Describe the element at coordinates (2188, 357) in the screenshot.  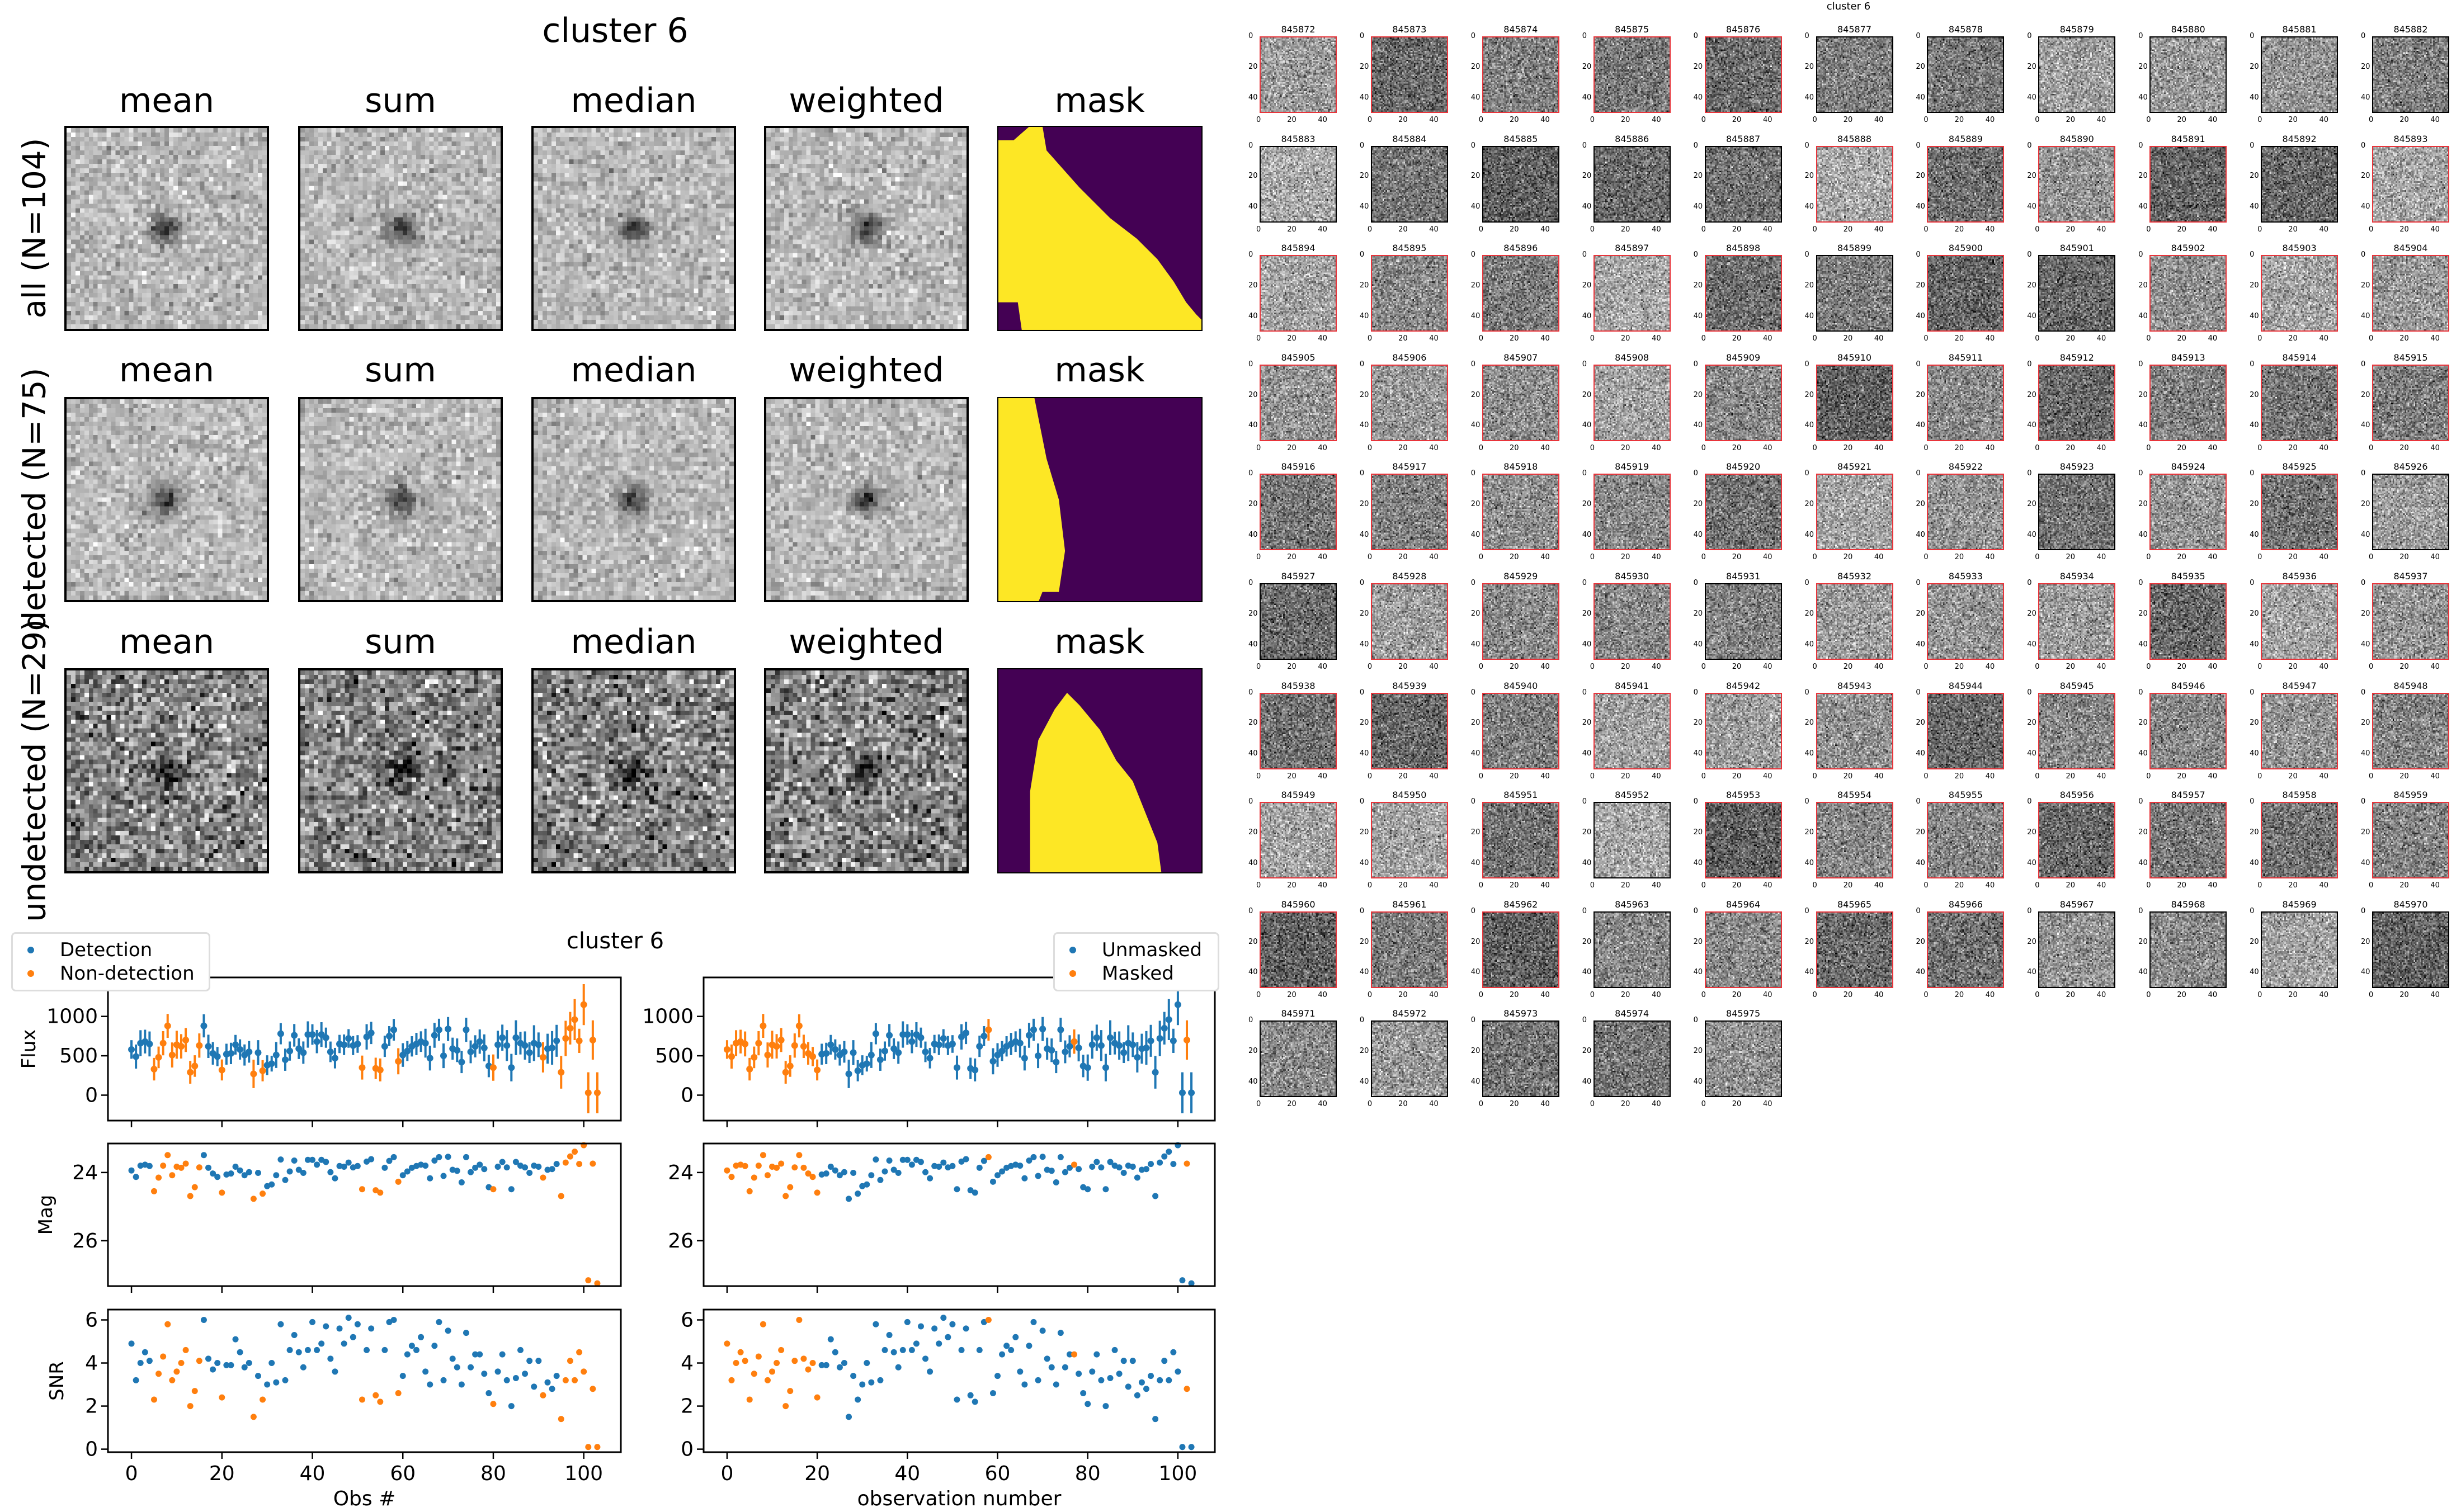
I see `thumbnail-title: 845913` at that location.